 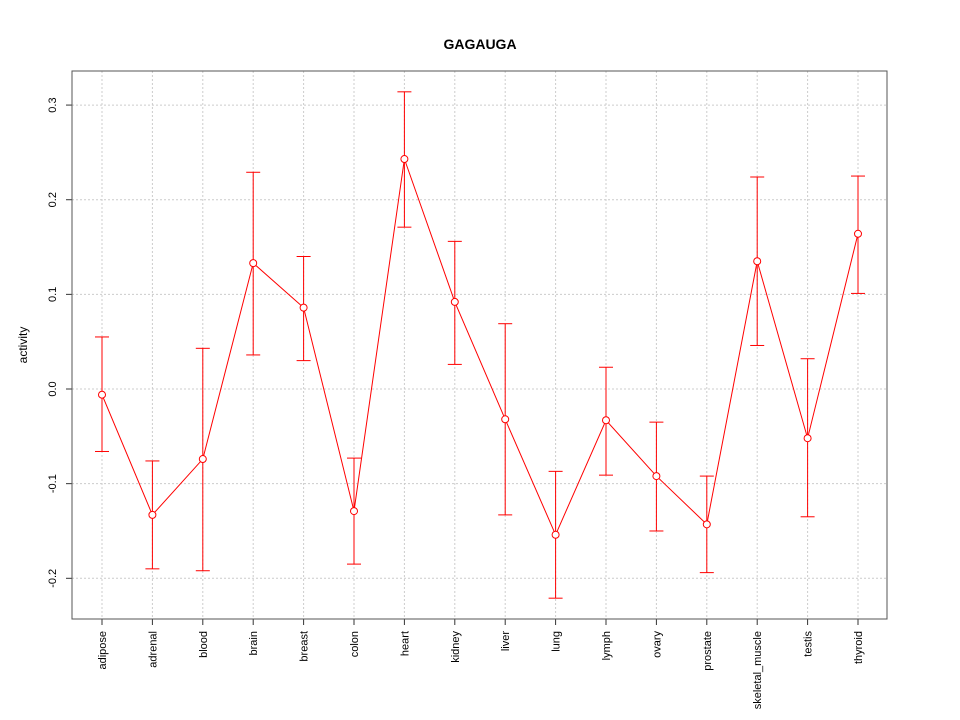 What do you see at coordinates (557, 641) in the screenshot?
I see `x-tick-label: lung` at bounding box center [557, 641].